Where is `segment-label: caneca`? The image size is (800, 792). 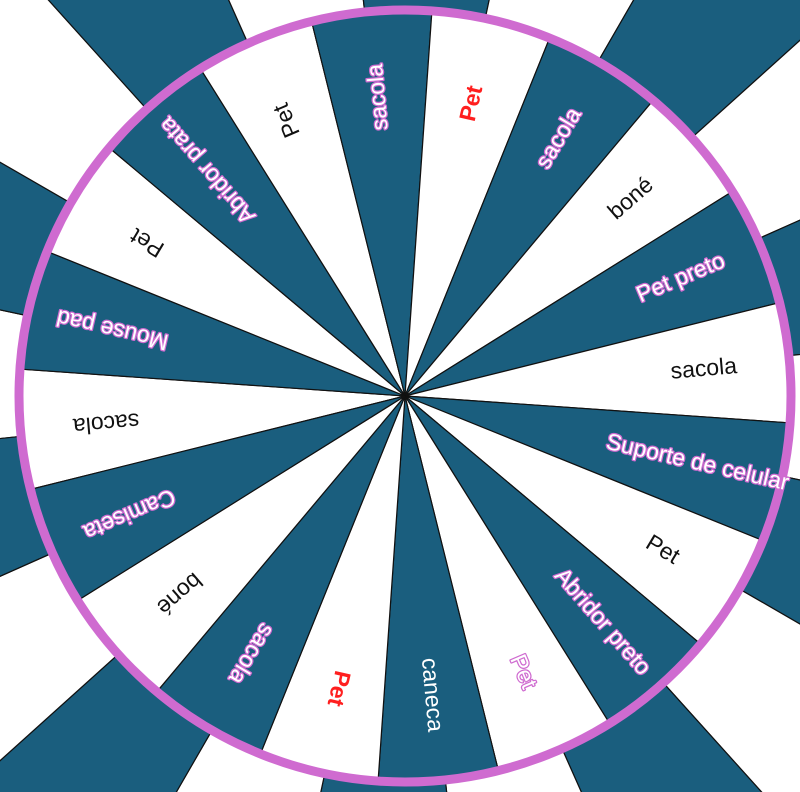 segment-label: caneca is located at coordinates (433, 695).